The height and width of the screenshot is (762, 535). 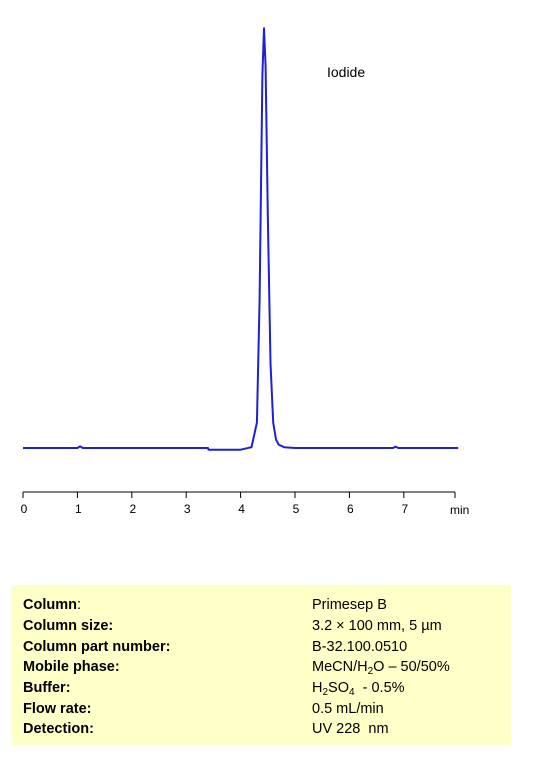 I want to click on x-tick-label: 2, so click(x=132, y=509).